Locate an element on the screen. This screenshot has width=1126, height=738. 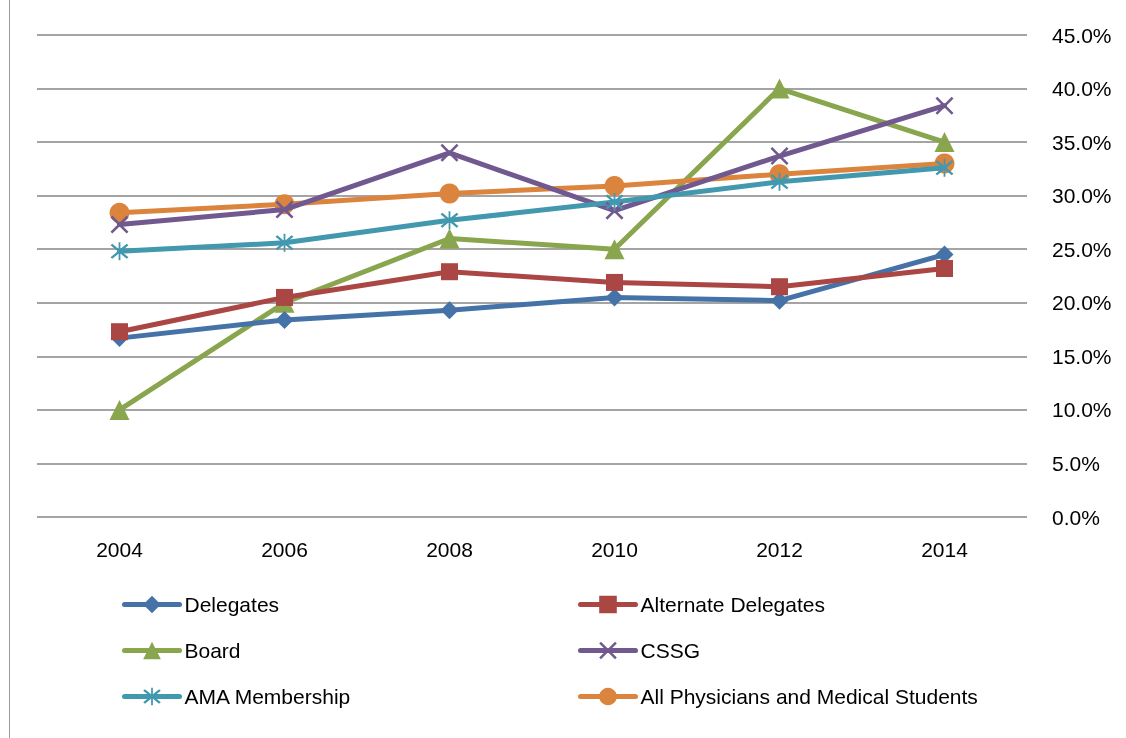
y-tick-label: 15.0% is located at coordinates (1082, 356).